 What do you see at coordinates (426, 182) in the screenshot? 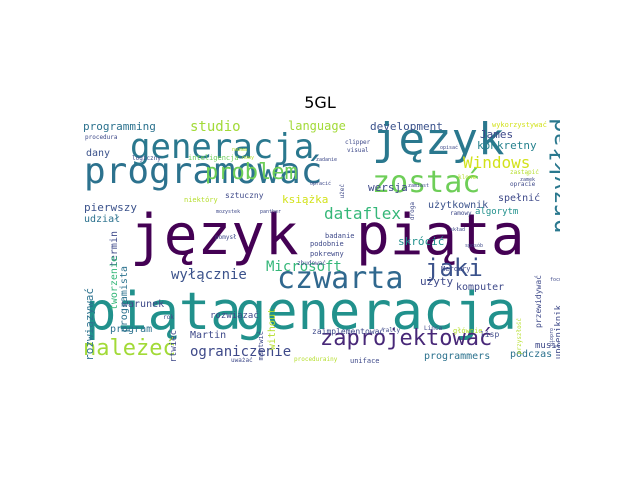
I see `cloud-word: zostać` at bounding box center [426, 182].